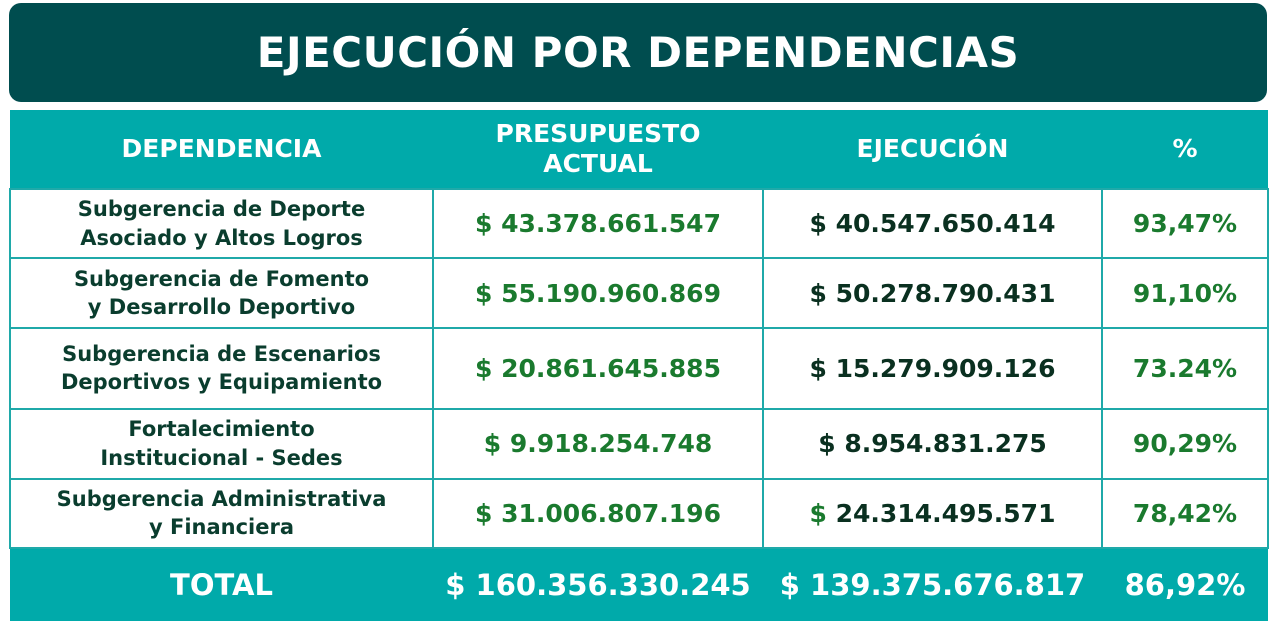  What do you see at coordinates (598, 368) in the screenshot?
I see `cell-presupuesto: $ 20.861.645.885` at bounding box center [598, 368].